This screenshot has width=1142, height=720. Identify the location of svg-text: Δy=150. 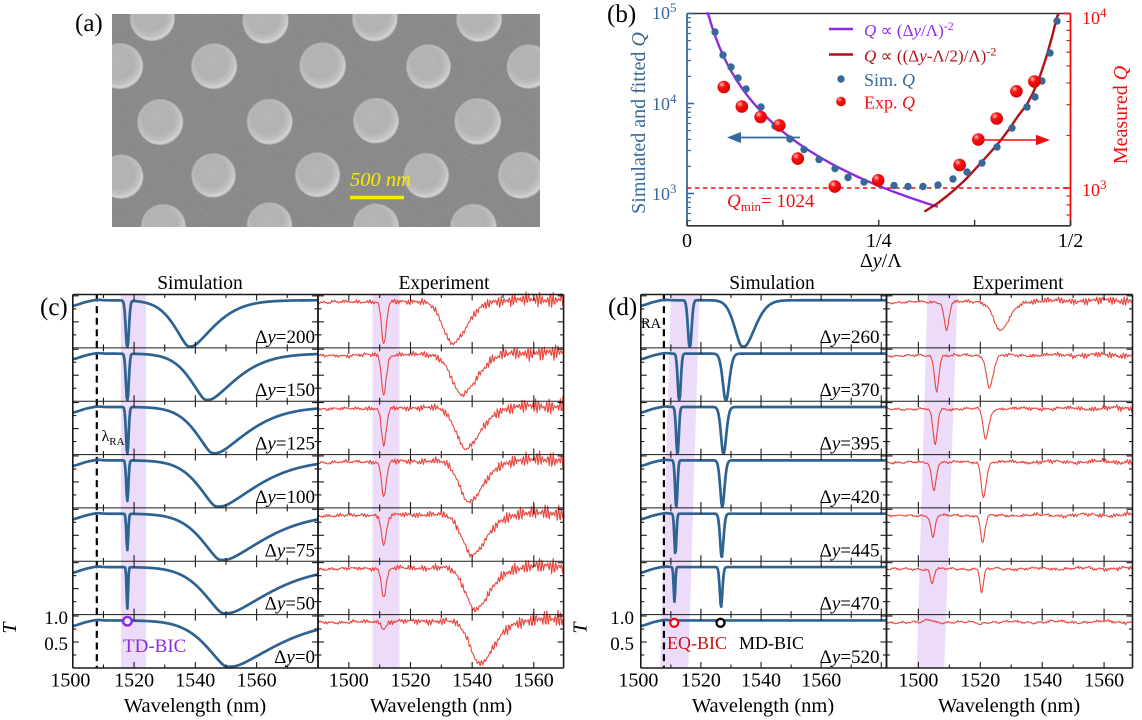
(285, 390).